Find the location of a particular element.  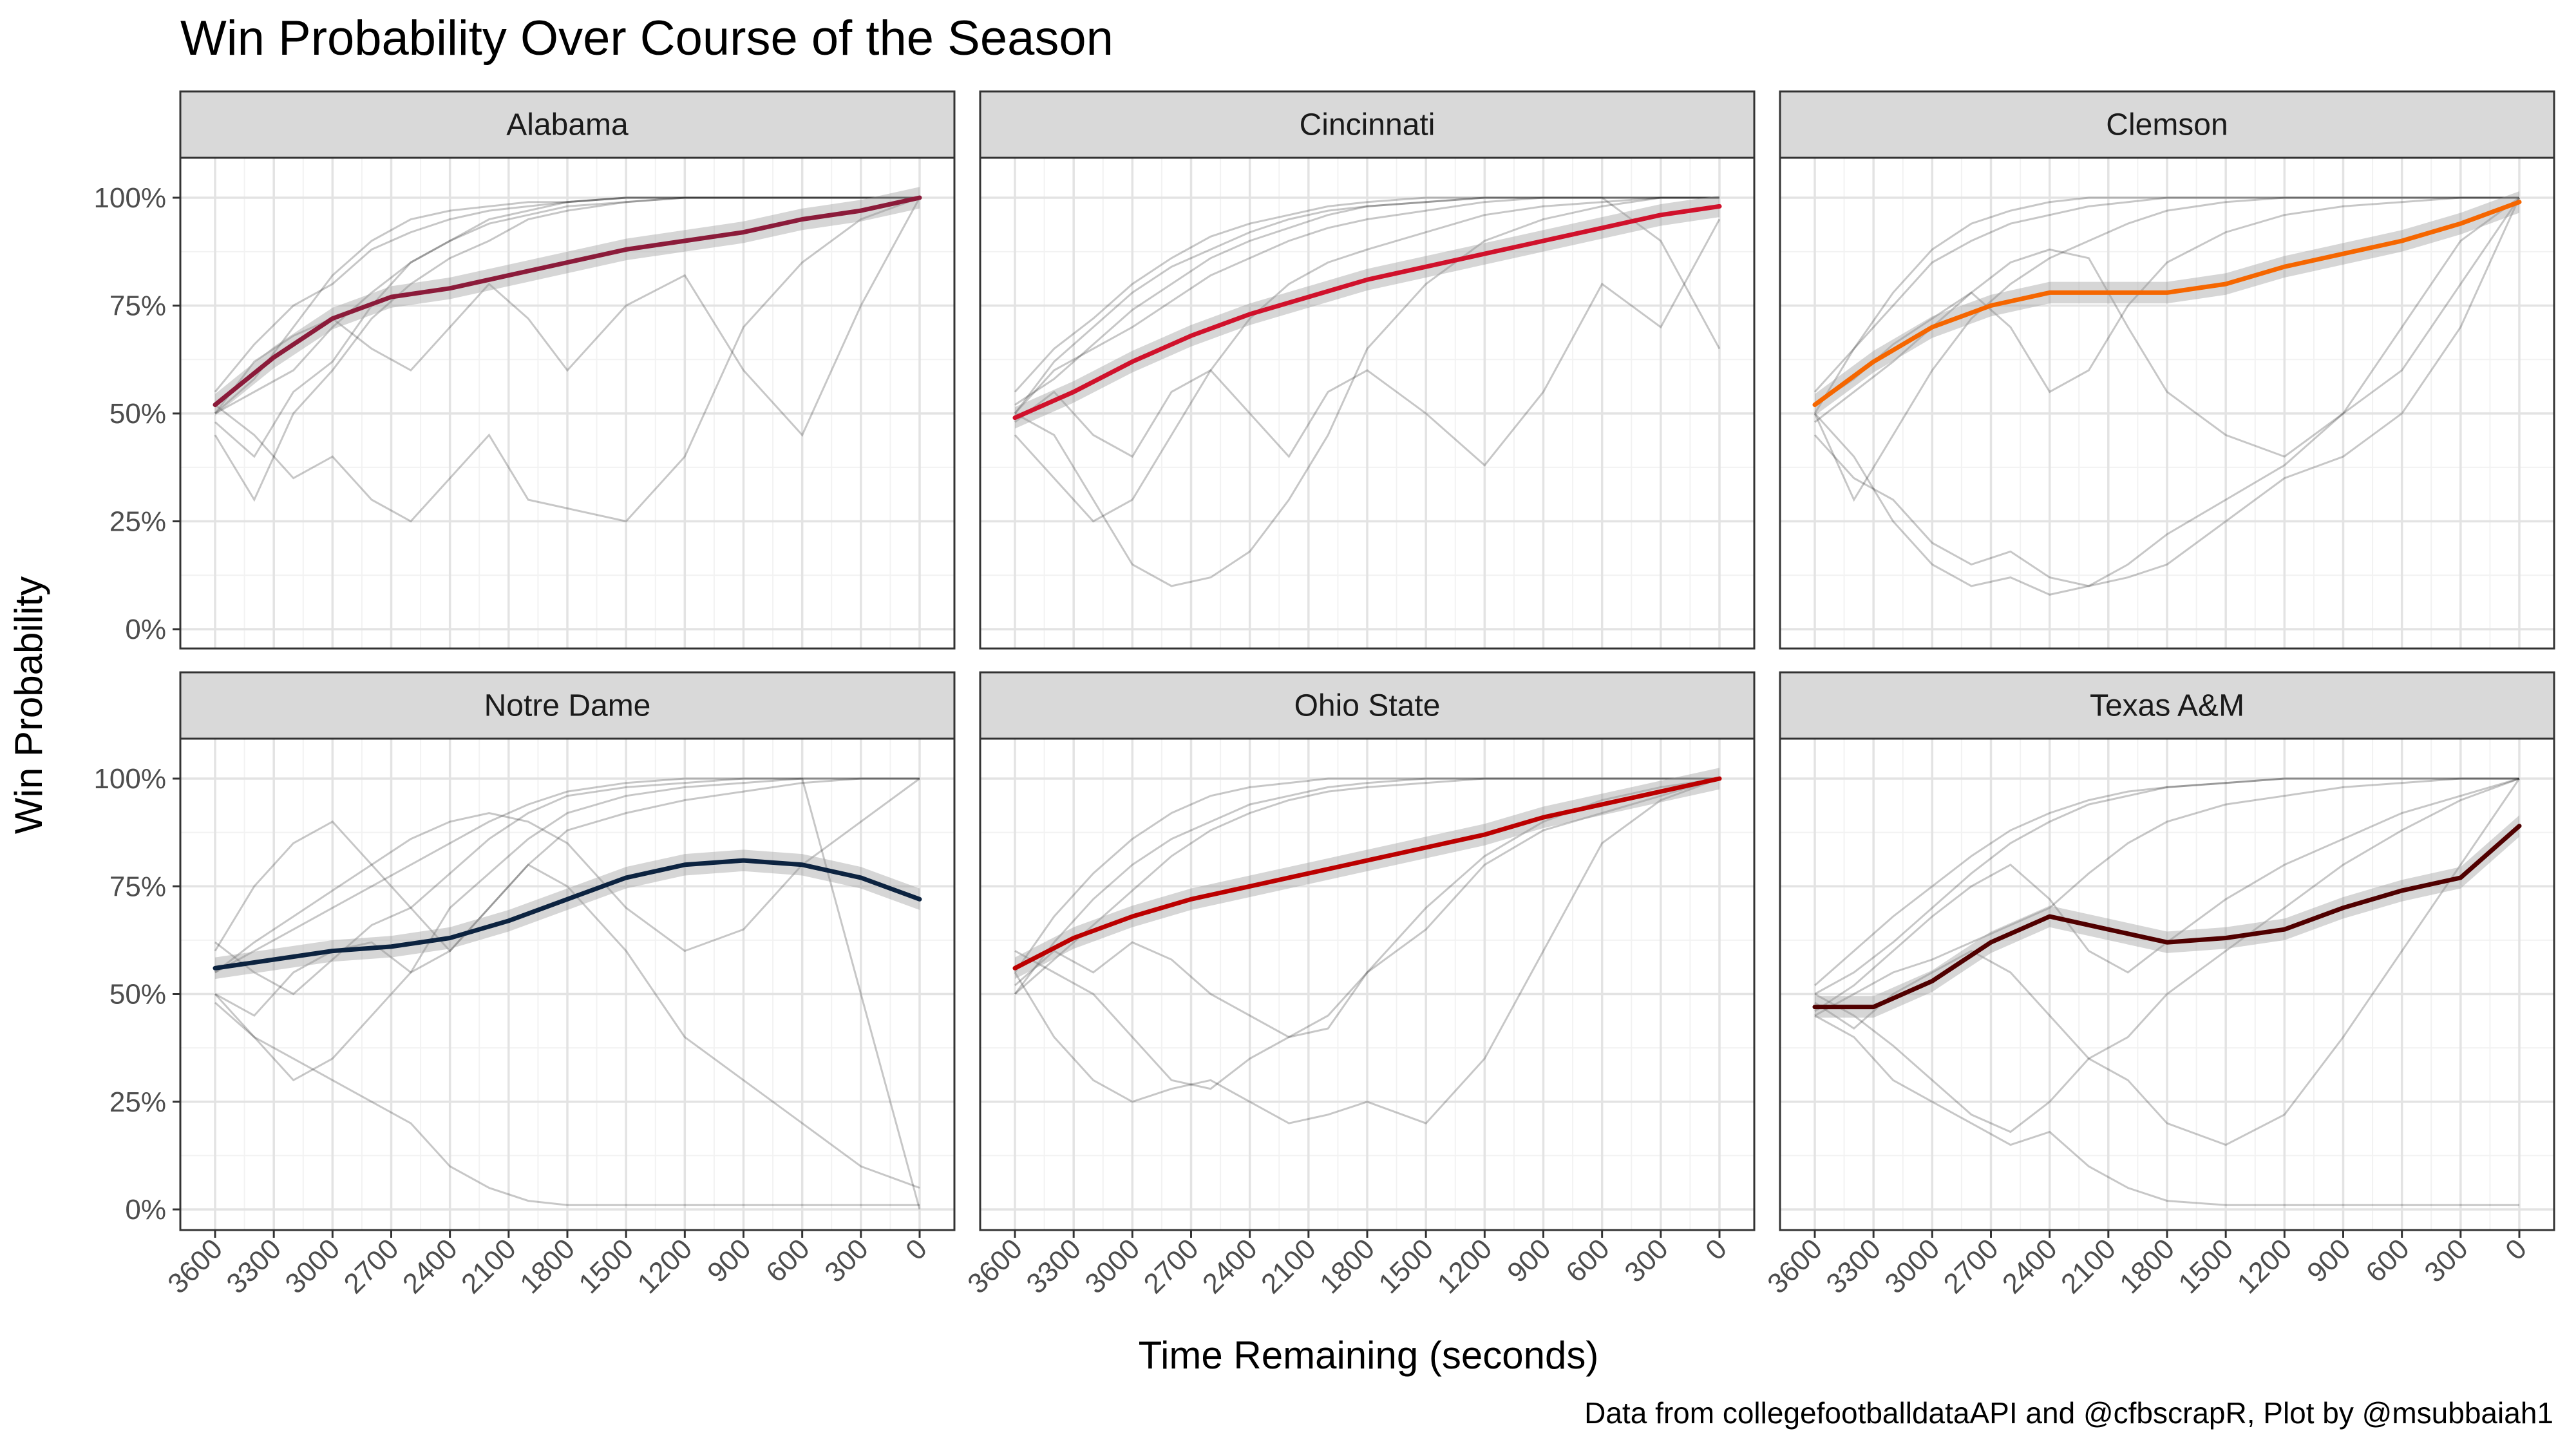

facet-strip-label: Alabama is located at coordinates (567, 125).